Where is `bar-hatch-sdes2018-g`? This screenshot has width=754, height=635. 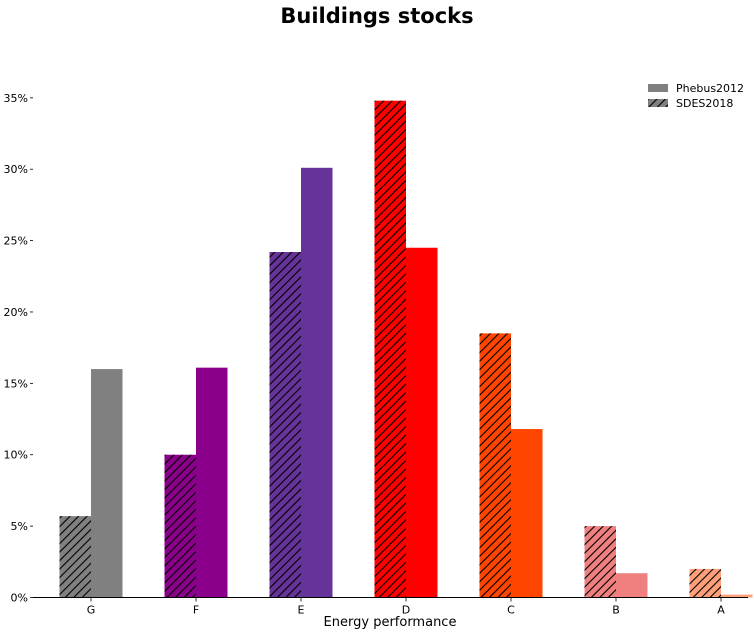 bar-hatch-sdes2018-g is located at coordinates (75, 557).